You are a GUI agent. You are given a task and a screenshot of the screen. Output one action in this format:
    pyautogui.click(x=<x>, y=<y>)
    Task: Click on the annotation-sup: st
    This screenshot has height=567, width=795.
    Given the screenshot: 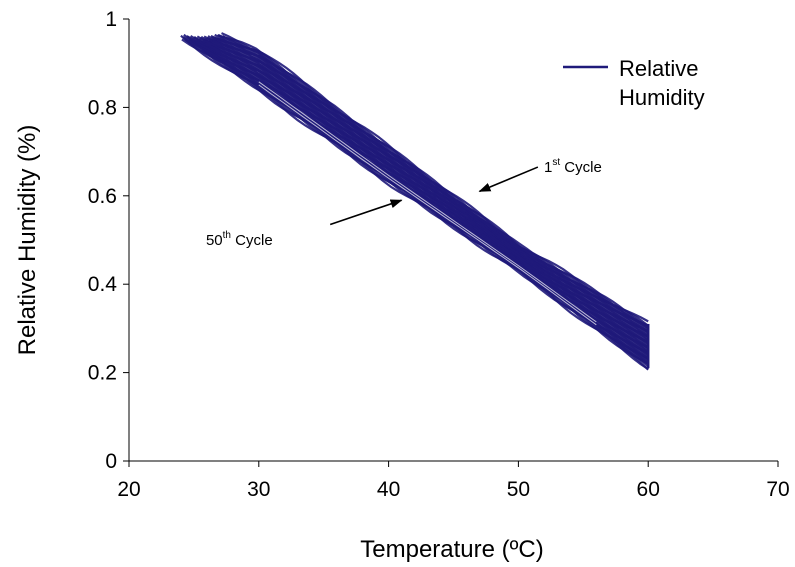 What is the action you would take?
    pyautogui.click(x=556, y=162)
    